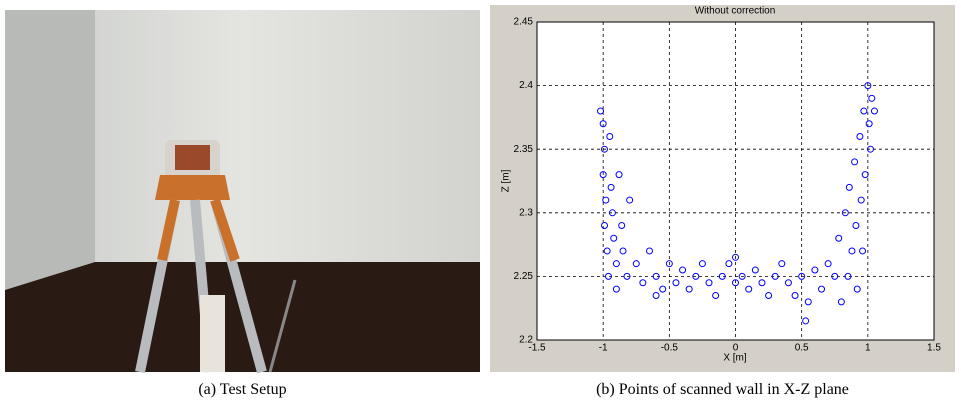 This screenshot has width=961, height=405. I want to click on x-tick-label: -0.5, so click(670, 348).